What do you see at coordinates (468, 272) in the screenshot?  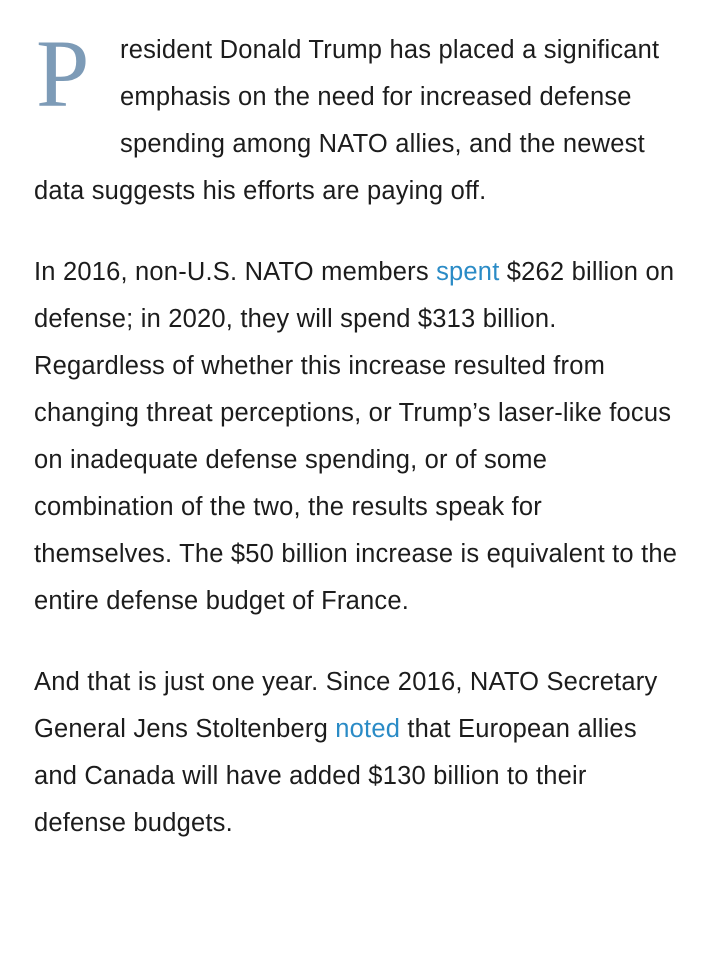 I see `spent-link: spent` at bounding box center [468, 272].